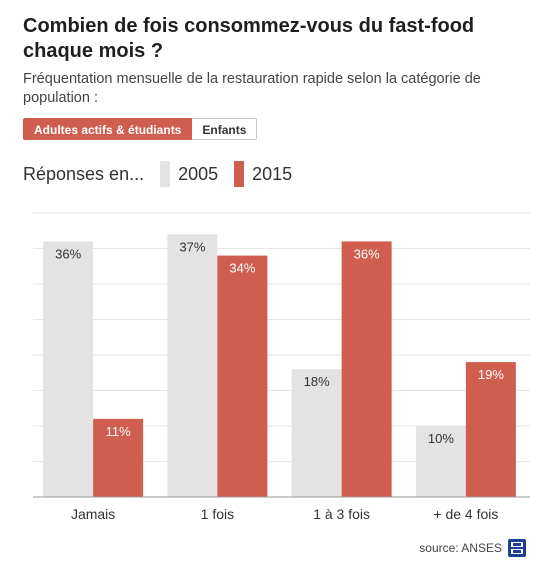 The height and width of the screenshot is (569, 554). Describe the element at coordinates (465, 514) in the screenshot. I see `category-label-3: + de 4 fois` at that location.